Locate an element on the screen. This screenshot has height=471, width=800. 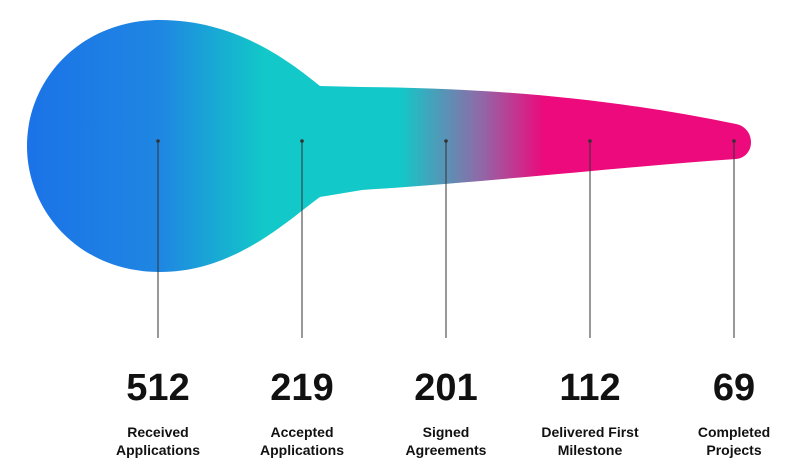
stage-value: 201 is located at coordinates (445, 388).